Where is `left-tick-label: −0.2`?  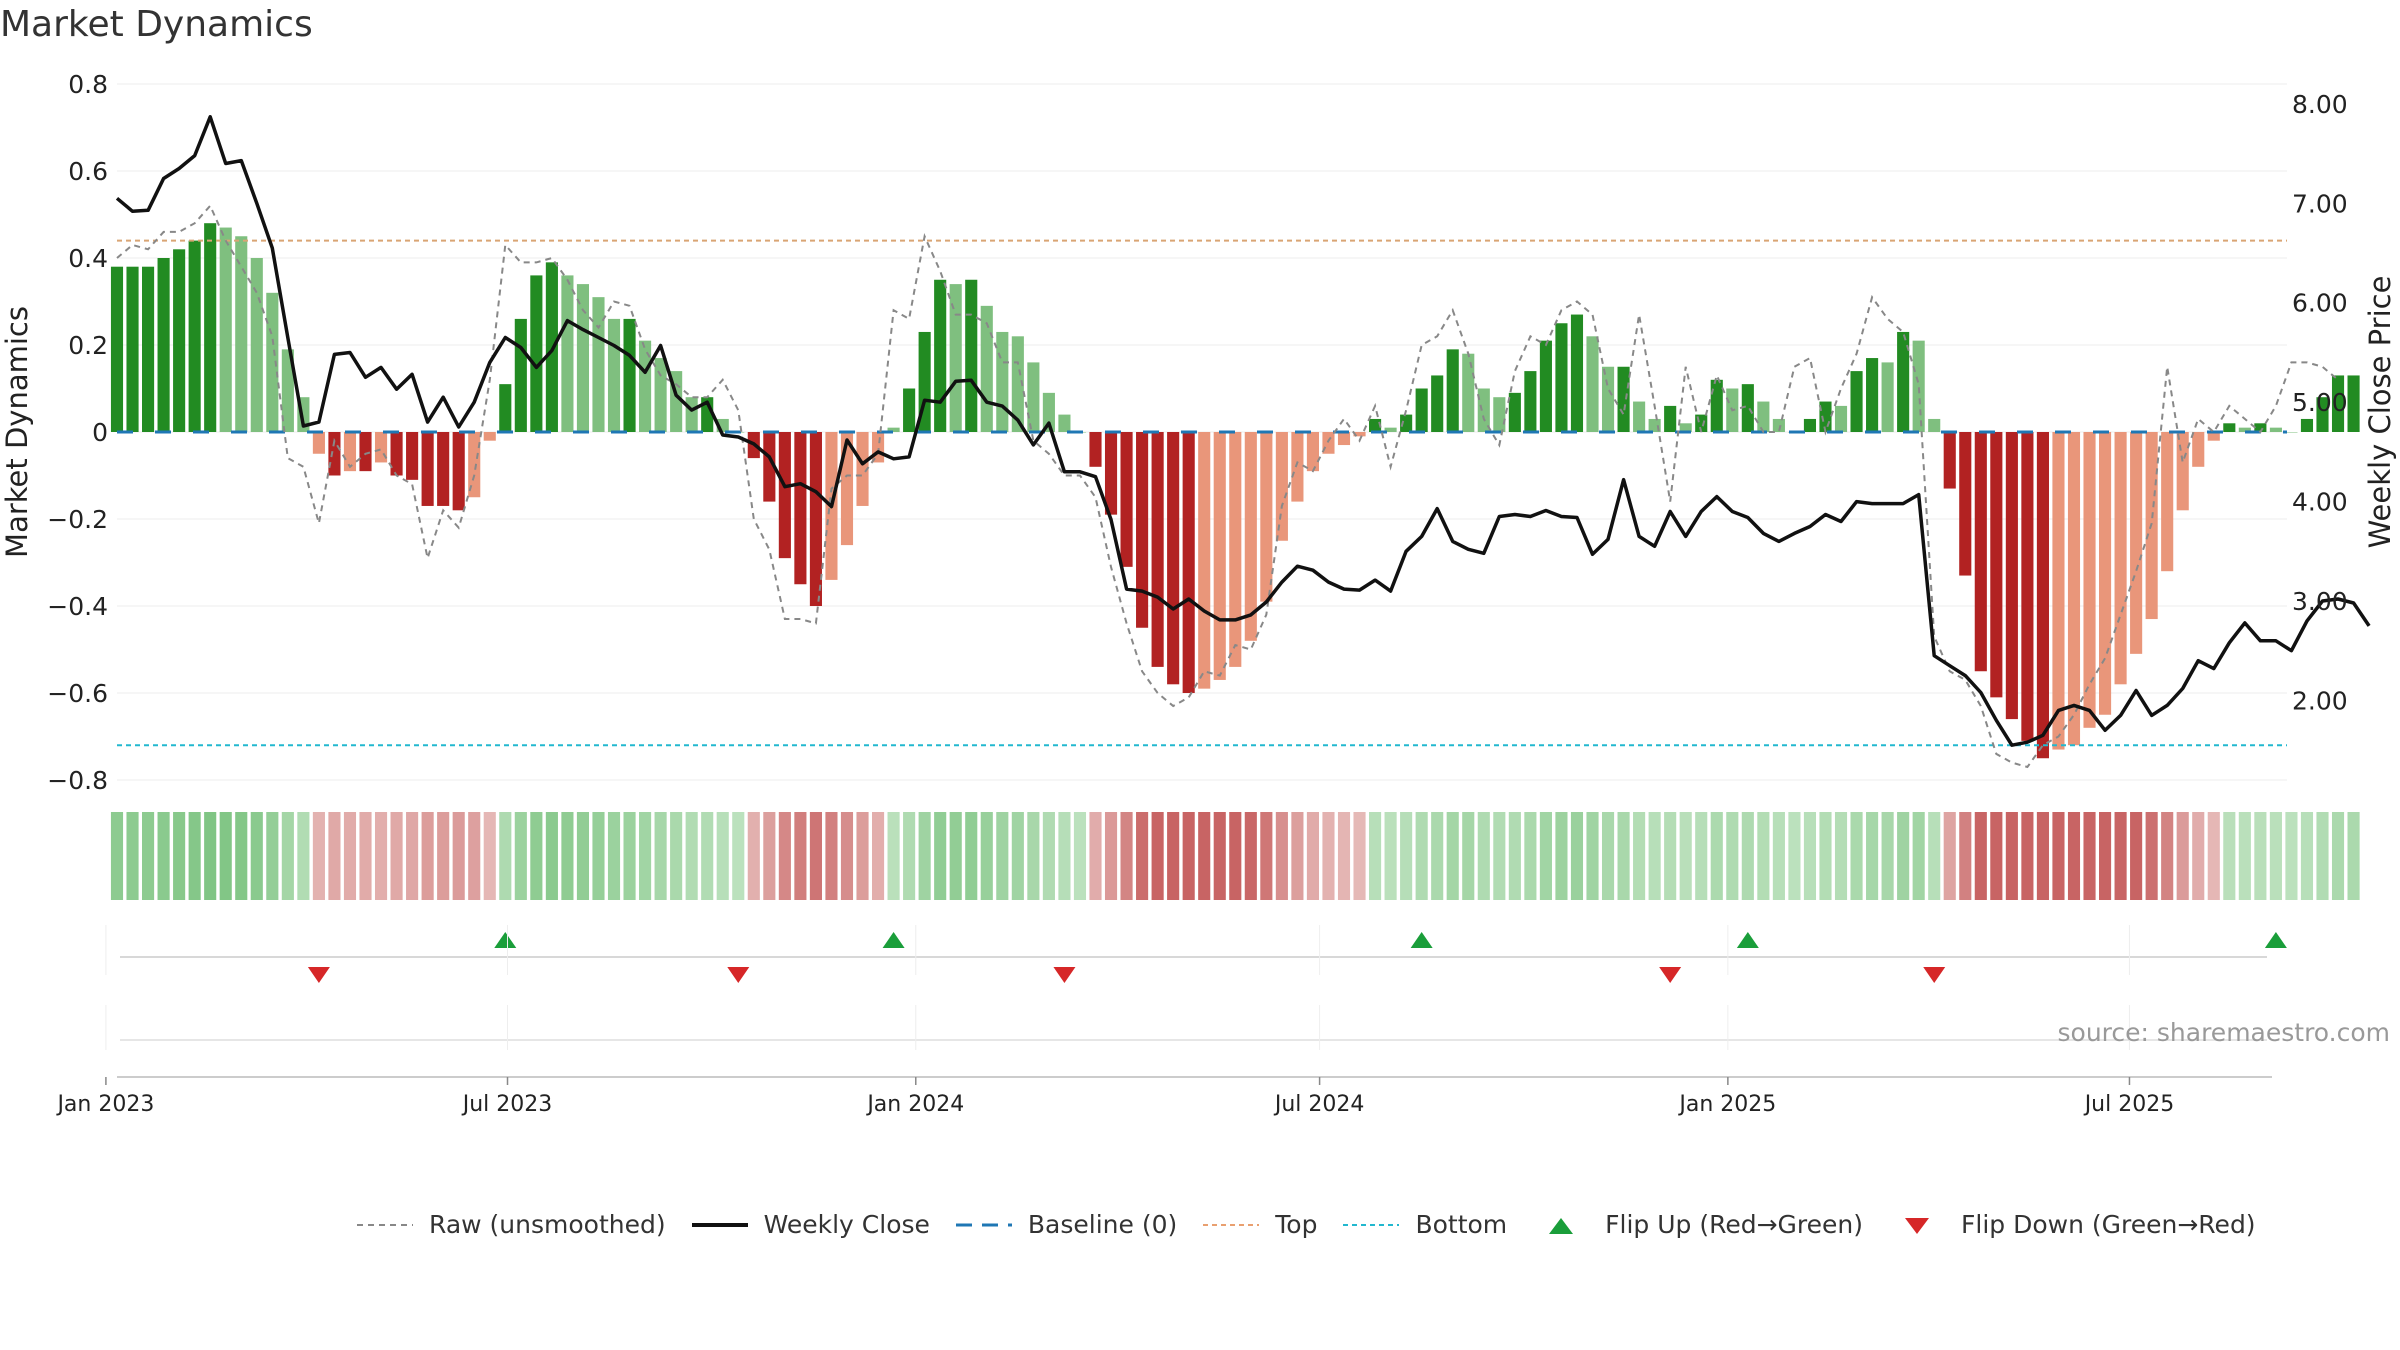 left-tick-label: −0.2 is located at coordinates (77, 519).